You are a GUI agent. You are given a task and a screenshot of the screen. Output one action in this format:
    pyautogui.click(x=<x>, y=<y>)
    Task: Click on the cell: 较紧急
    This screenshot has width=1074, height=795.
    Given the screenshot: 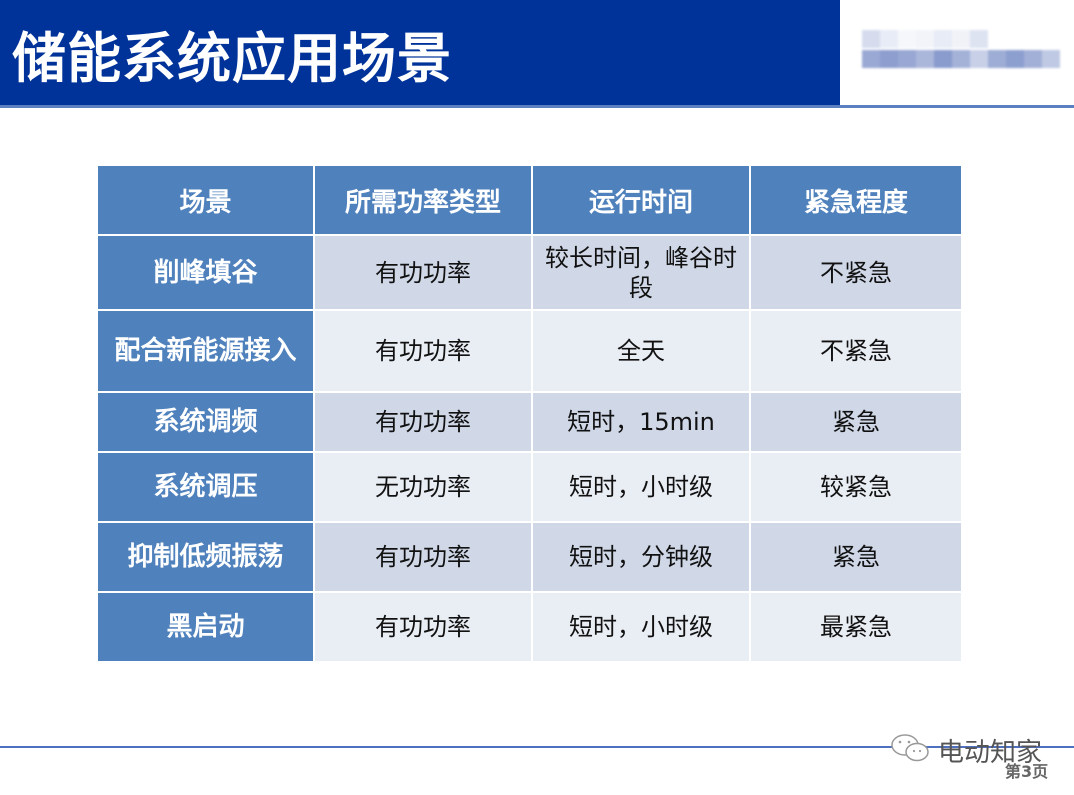 What is the action you would take?
    pyautogui.click(x=856, y=487)
    